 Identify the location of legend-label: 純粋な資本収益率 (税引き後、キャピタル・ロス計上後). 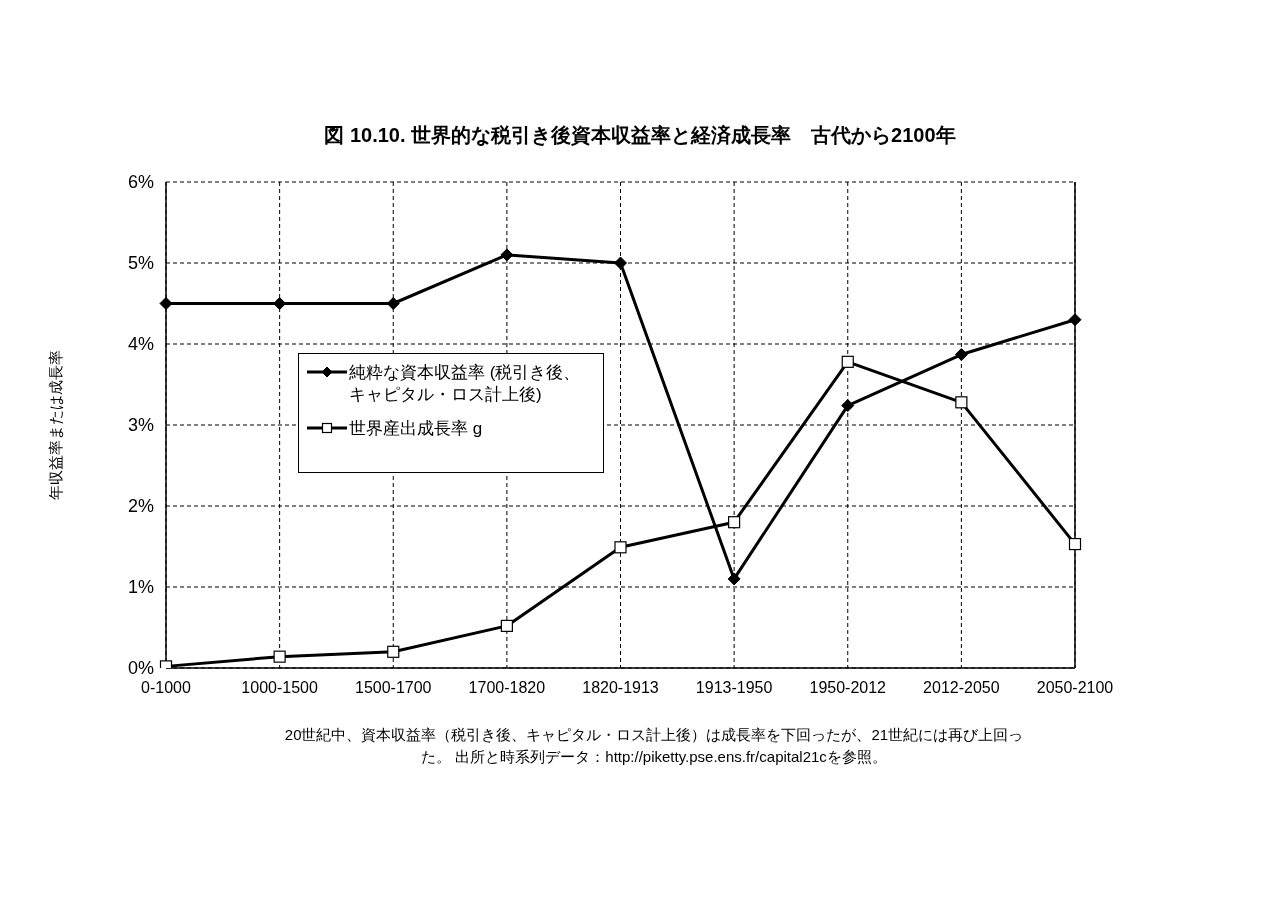
(465, 384).